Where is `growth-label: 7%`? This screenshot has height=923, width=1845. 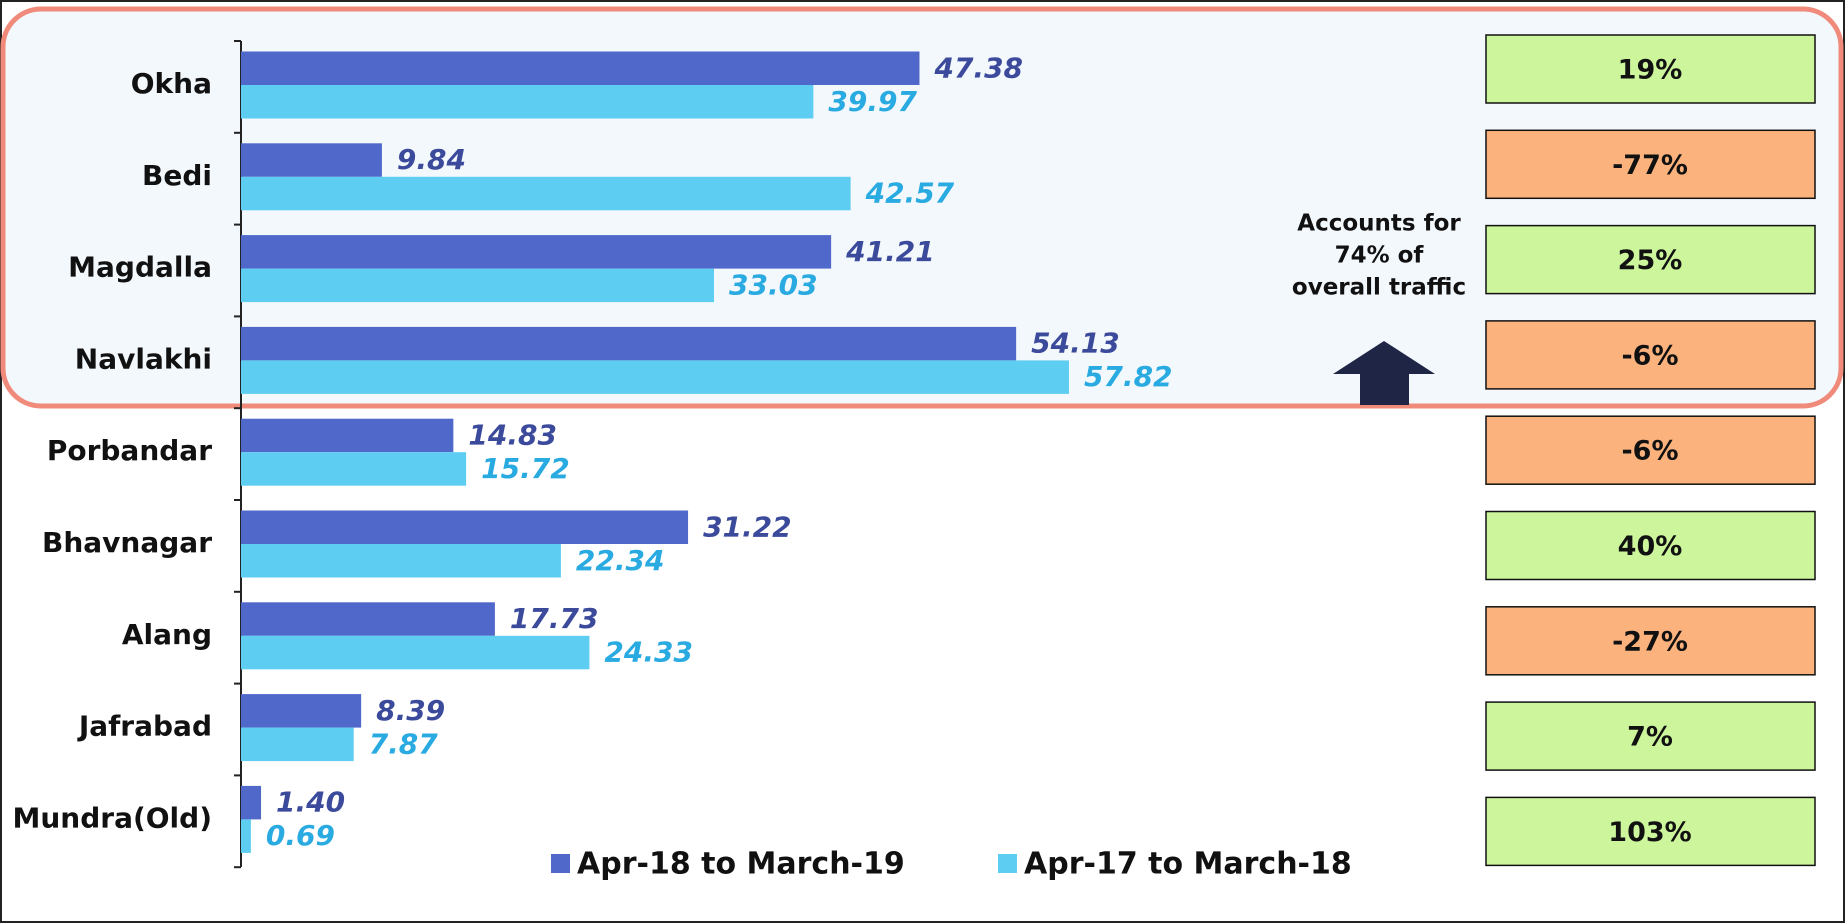 growth-label: 7% is located at coordinates (1650, 737).